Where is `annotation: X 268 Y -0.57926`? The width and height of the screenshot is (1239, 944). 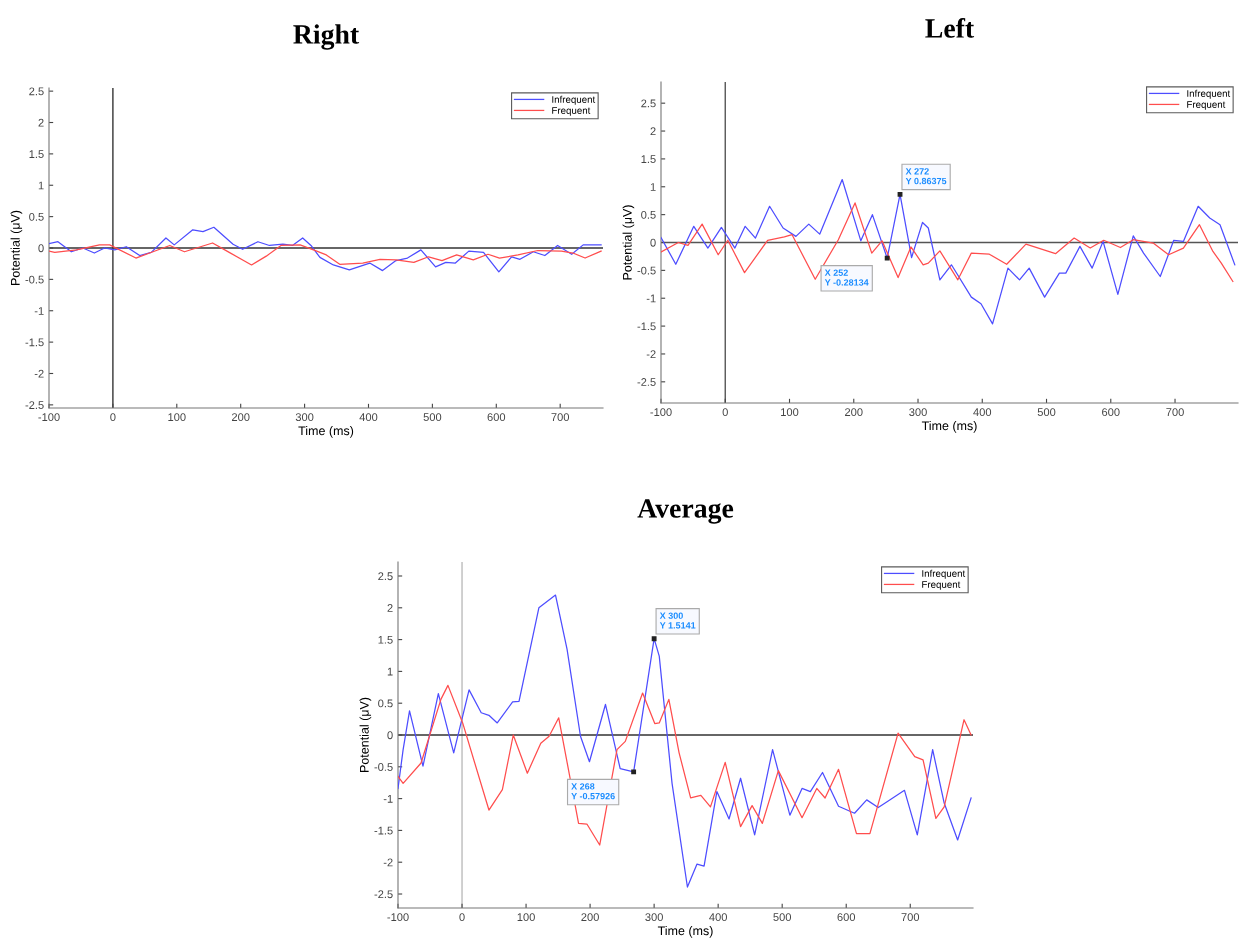
annotation: X 268 Y -0.57926 is located at coordinates (593, 791).